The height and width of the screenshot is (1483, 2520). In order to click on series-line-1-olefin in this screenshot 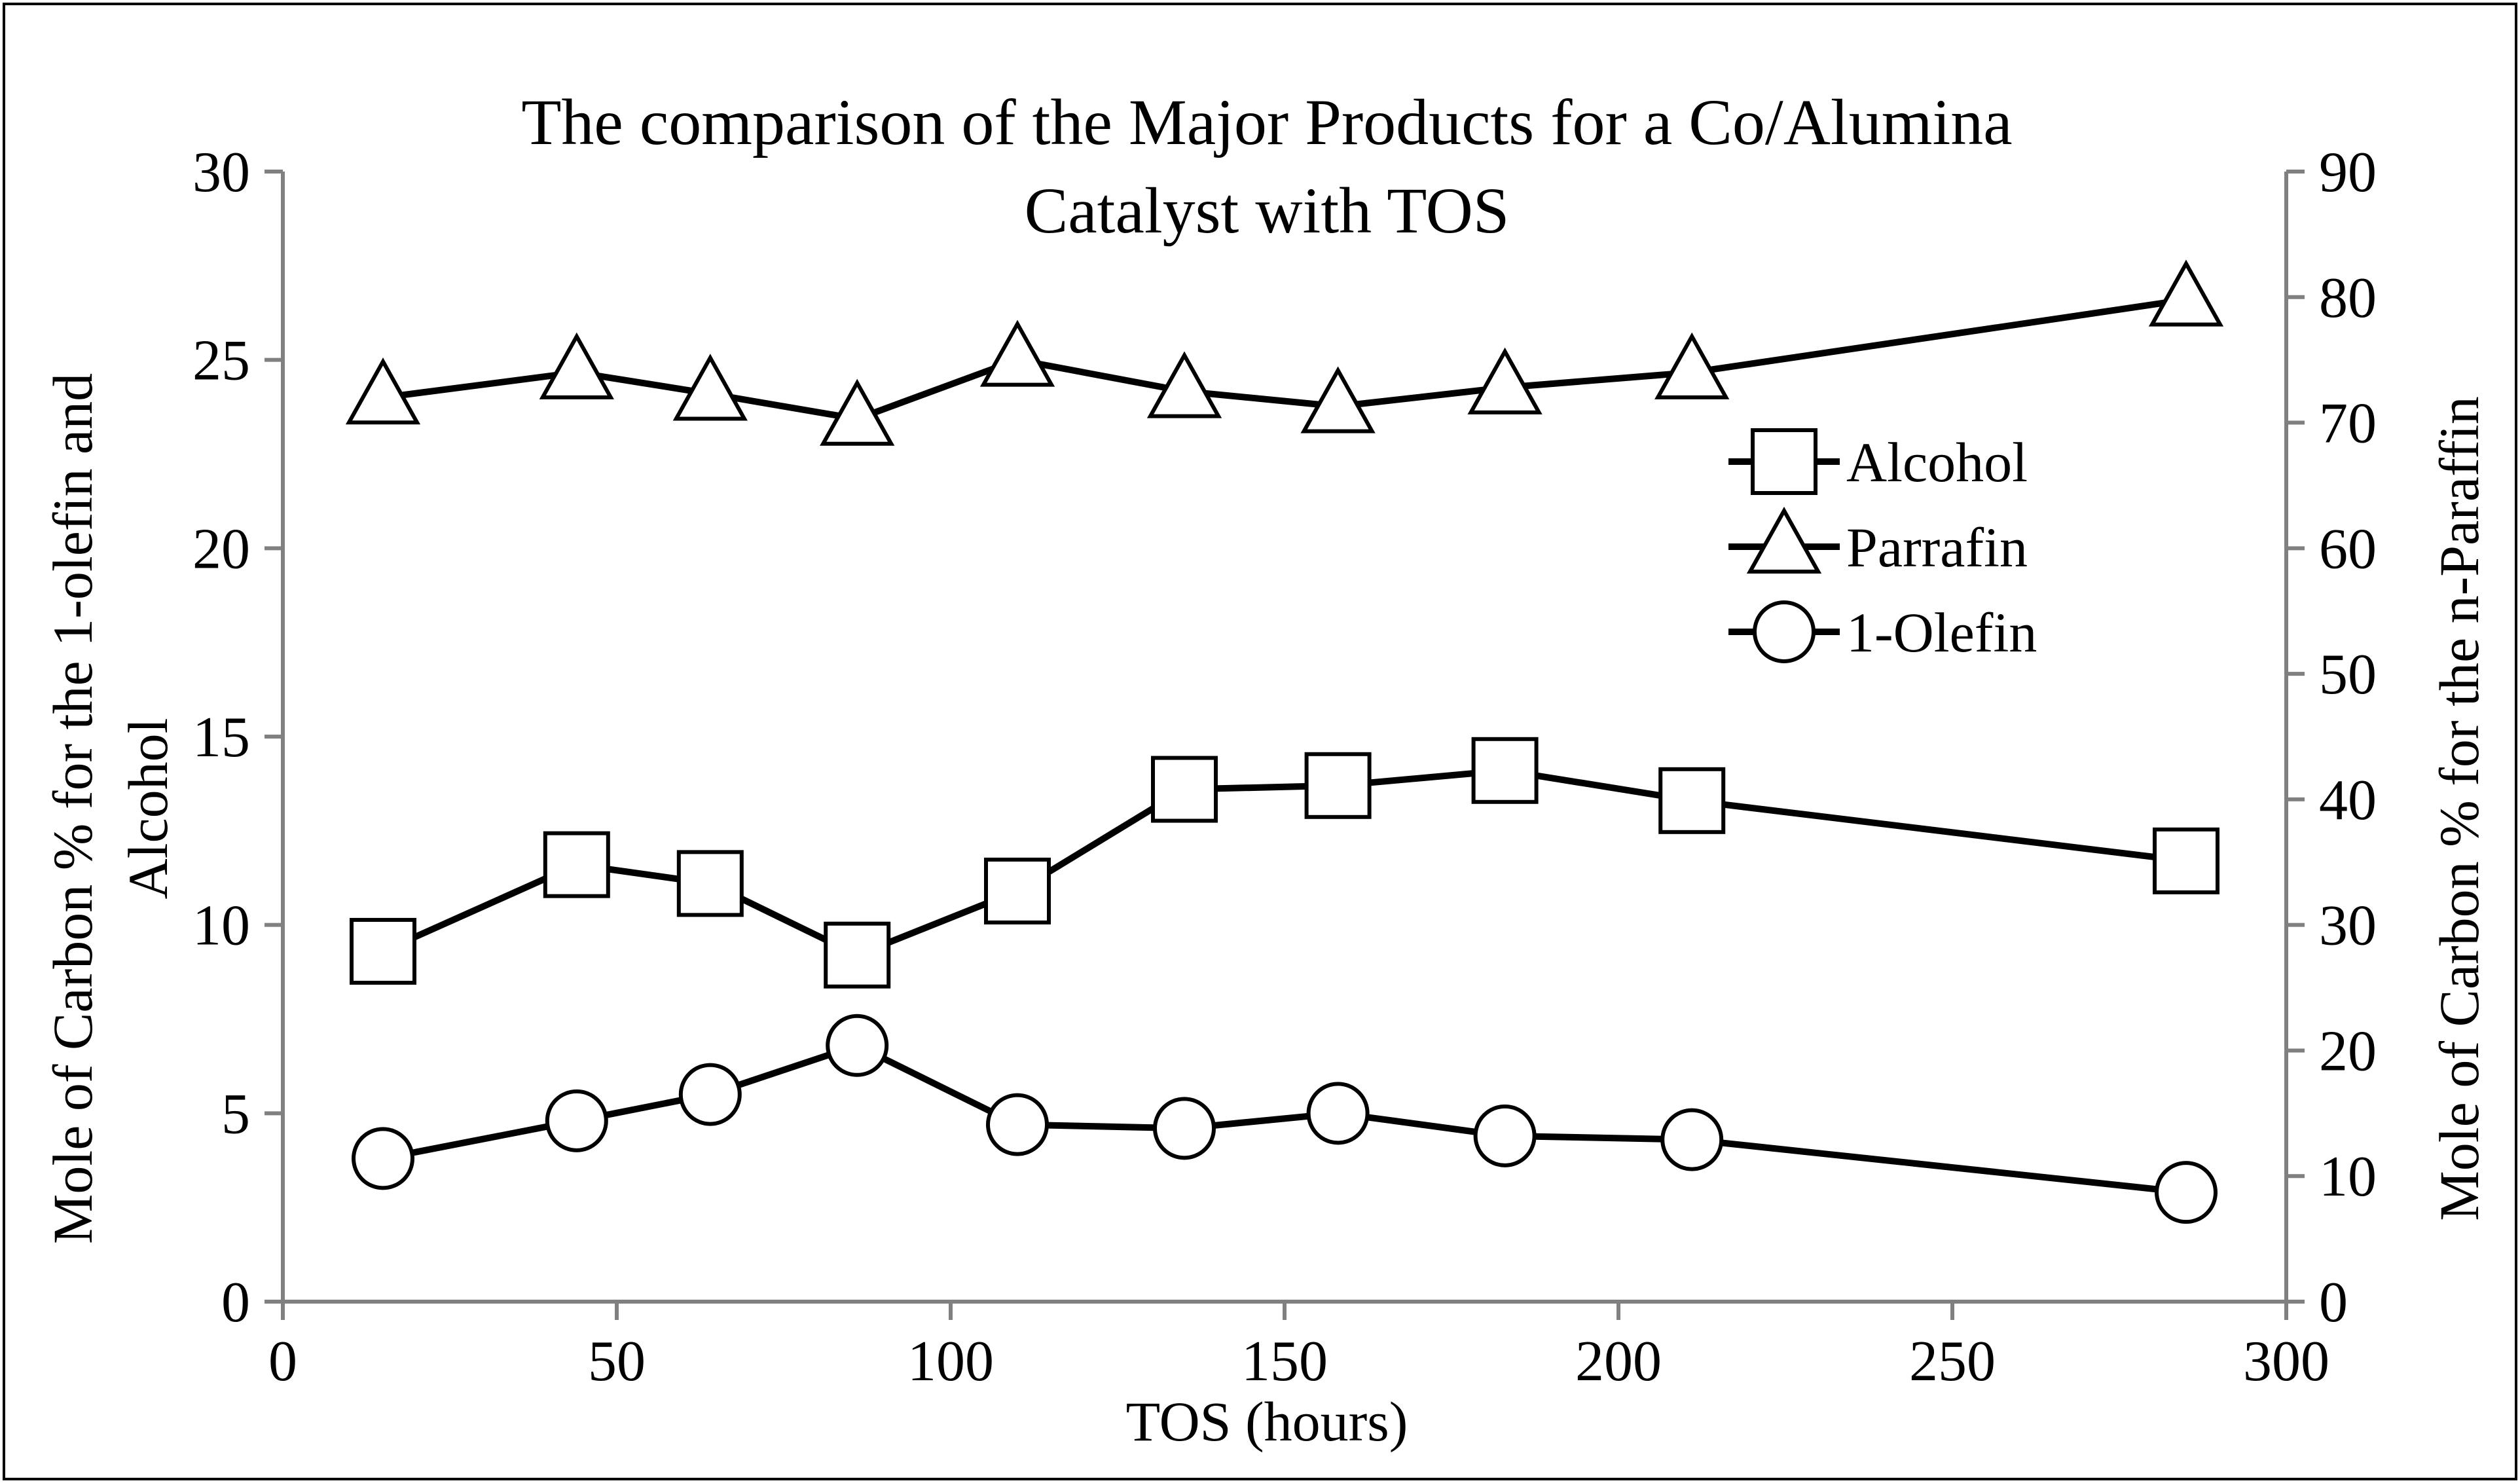, I will do `click(1284, 1119)`.